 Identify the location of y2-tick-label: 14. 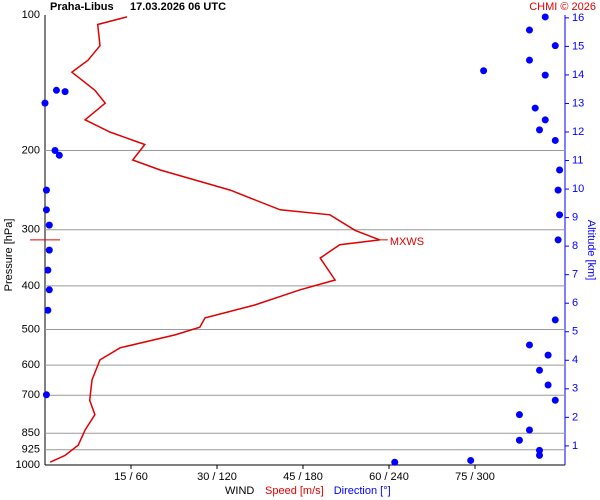
(578, 75).